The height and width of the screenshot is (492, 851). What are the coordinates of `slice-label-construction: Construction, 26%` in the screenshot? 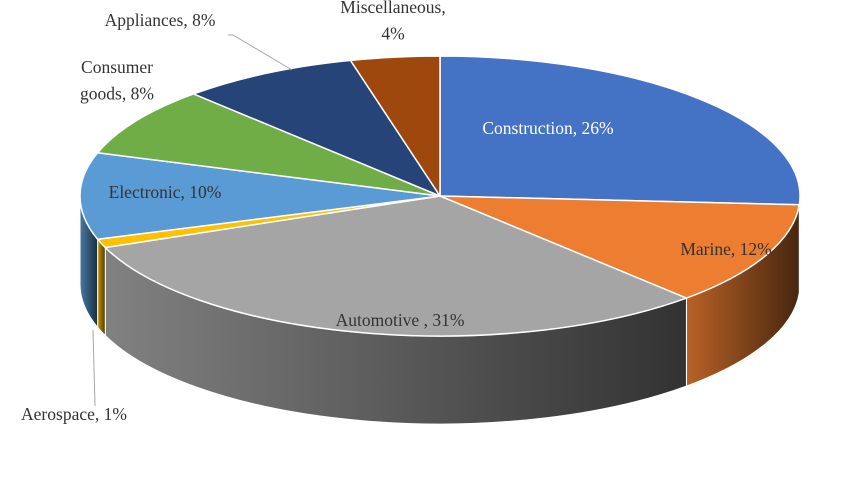 It's located at (547, 128).